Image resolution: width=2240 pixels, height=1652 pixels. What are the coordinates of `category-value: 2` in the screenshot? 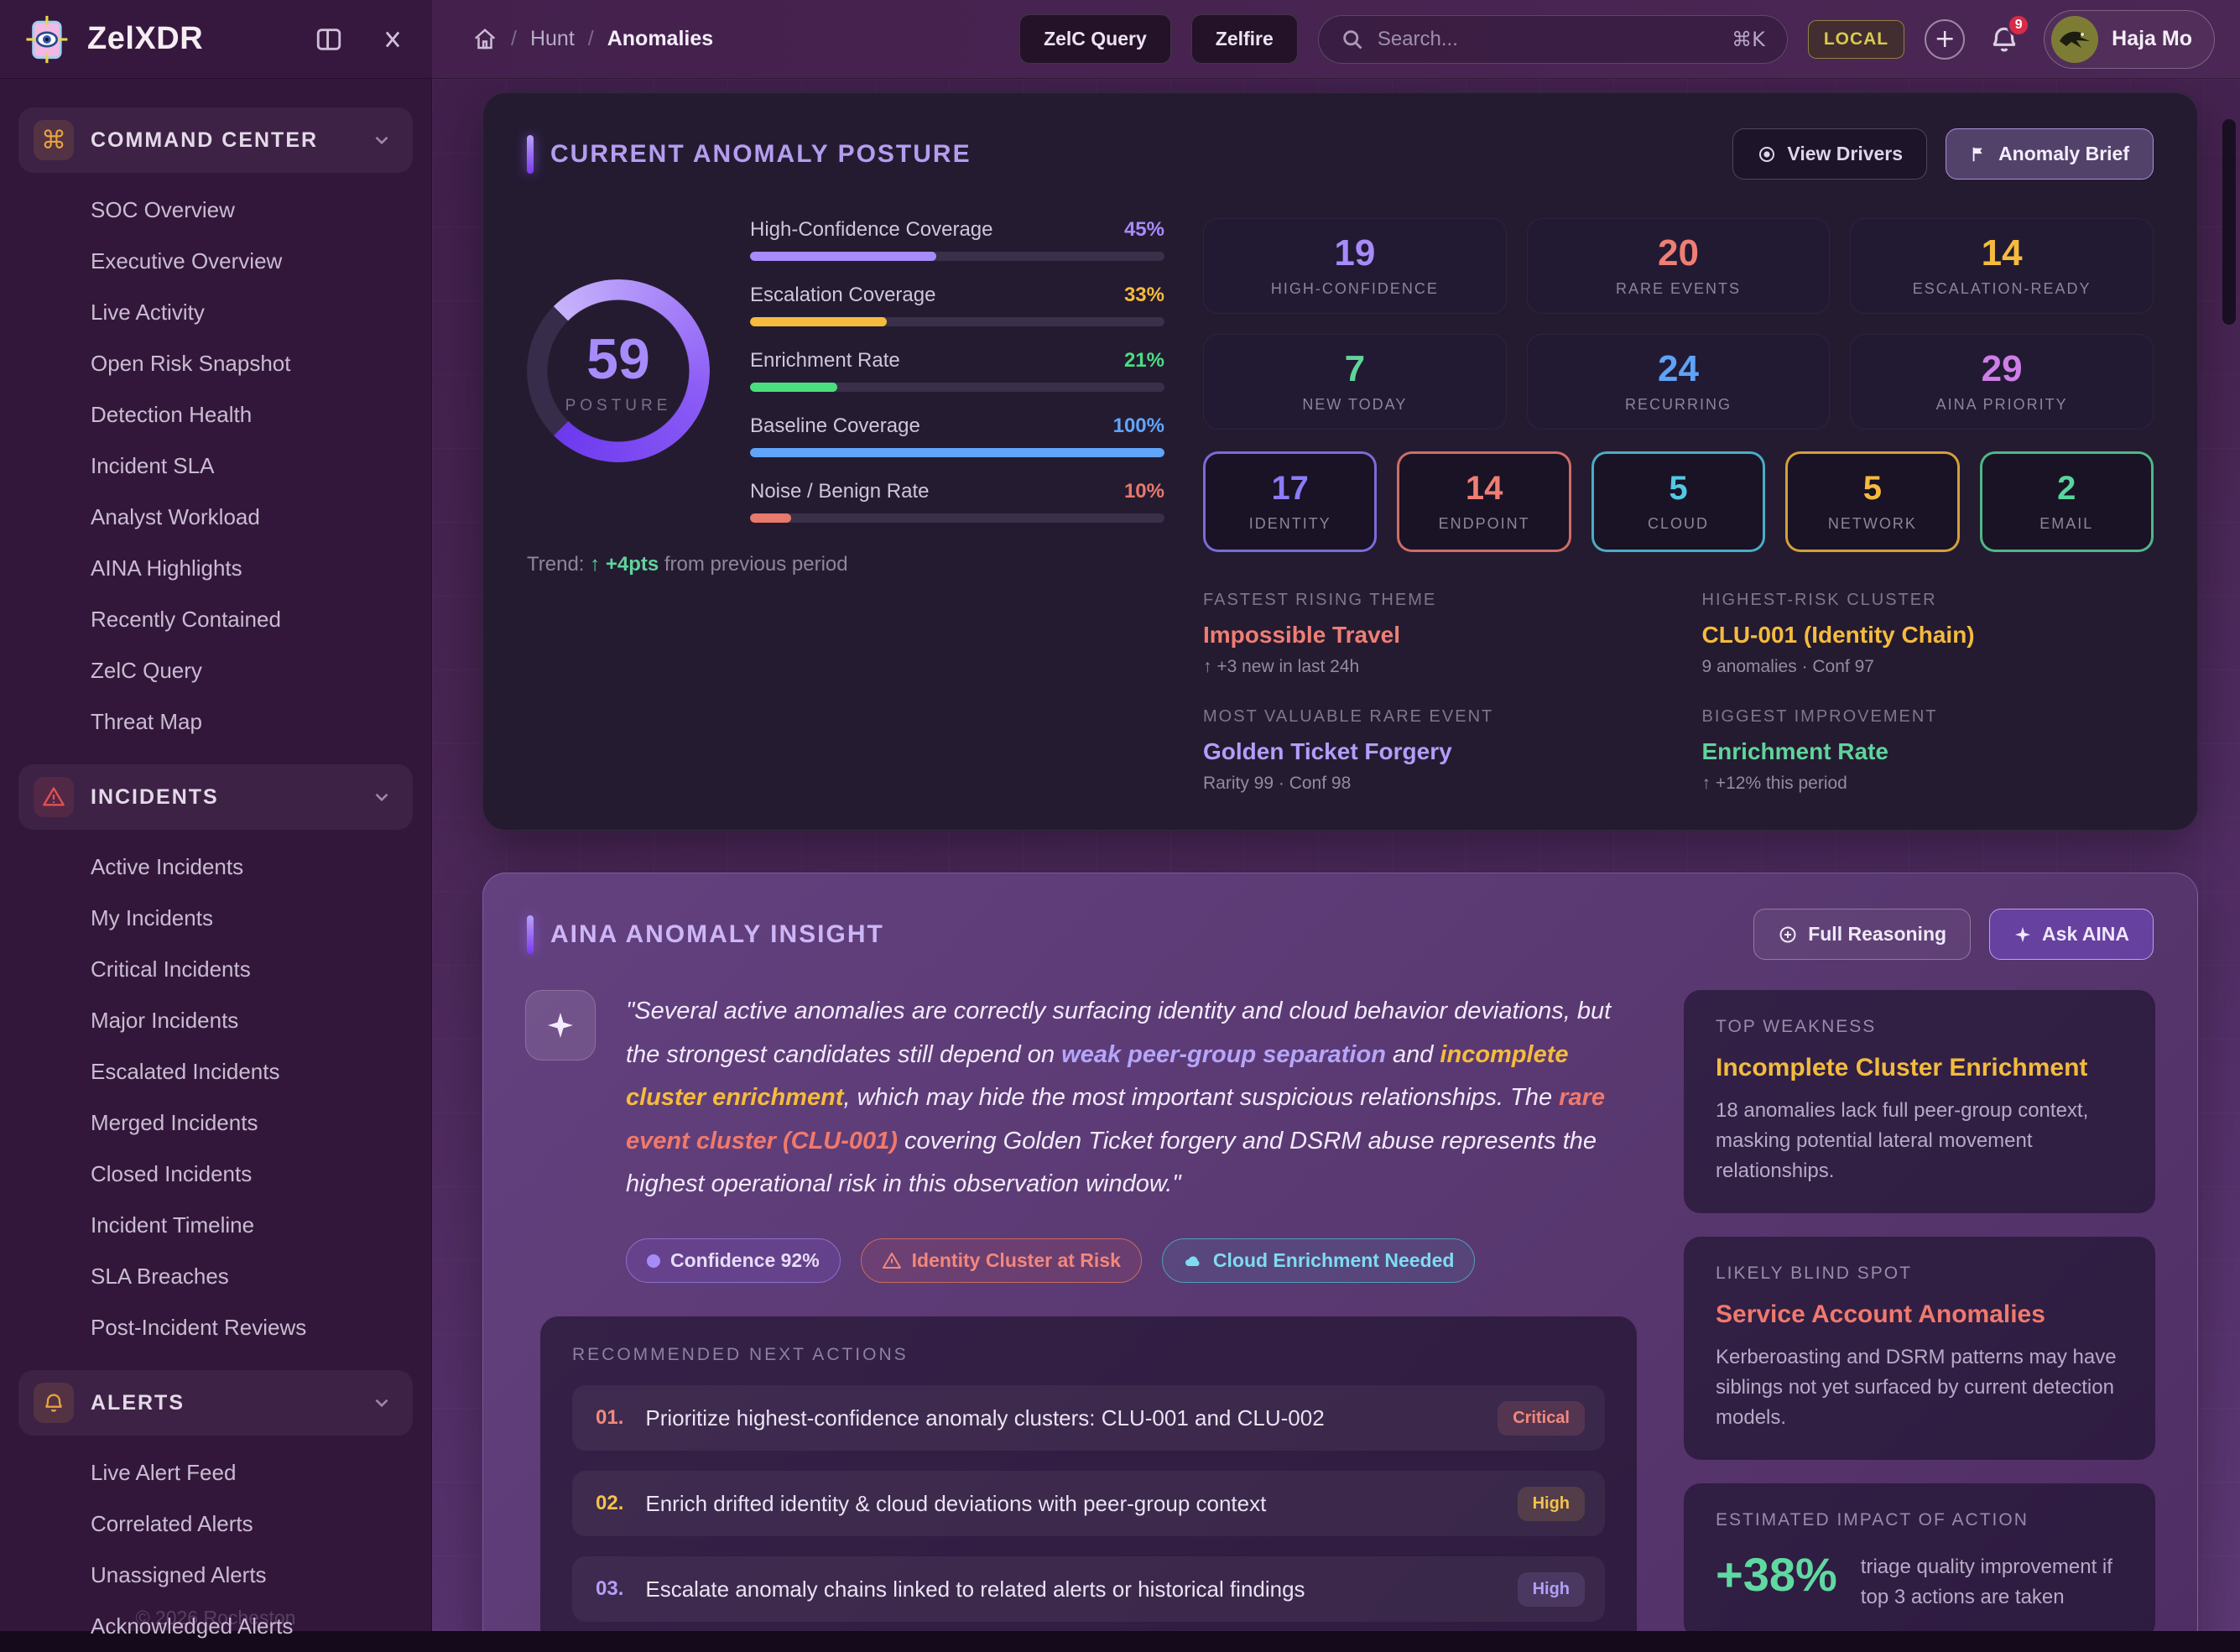 It's located at (2067, 488).